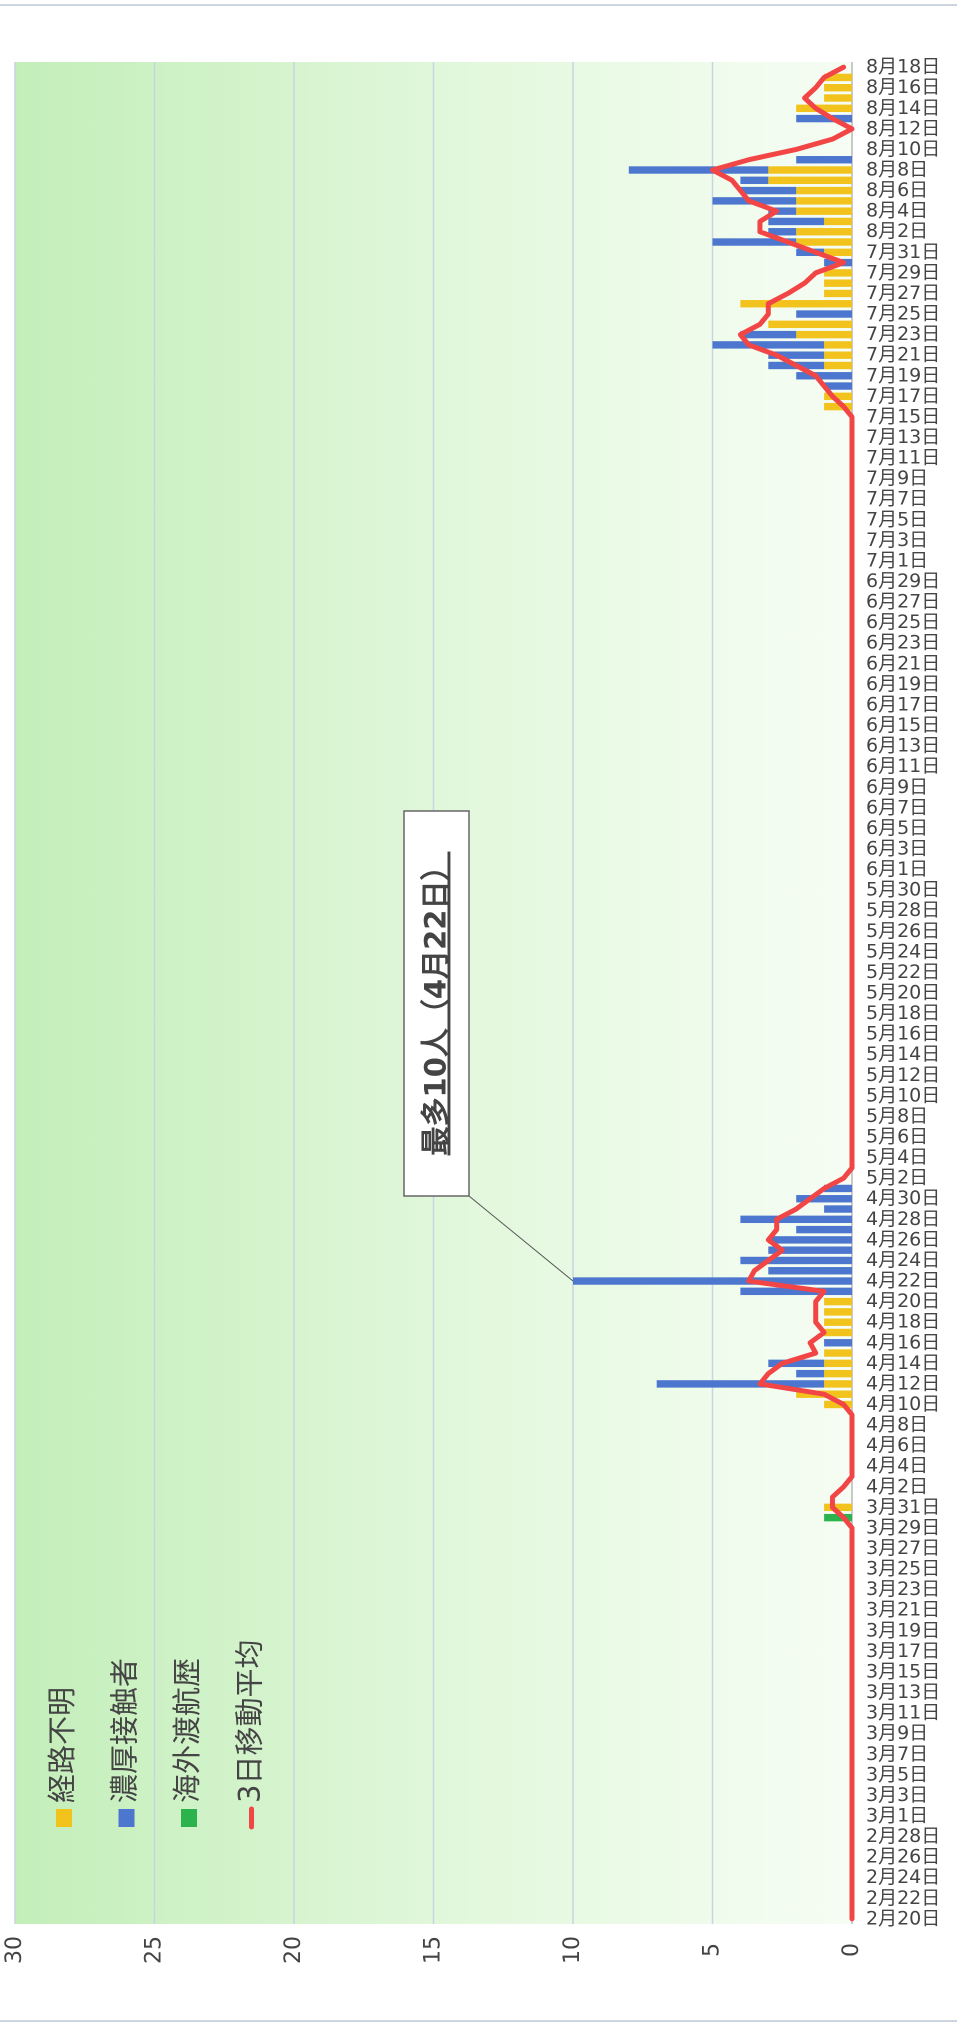  Describe the element at coordinates (897, 1733) in the screenshot. I see `x-tick-label: 3月9日` at that location.